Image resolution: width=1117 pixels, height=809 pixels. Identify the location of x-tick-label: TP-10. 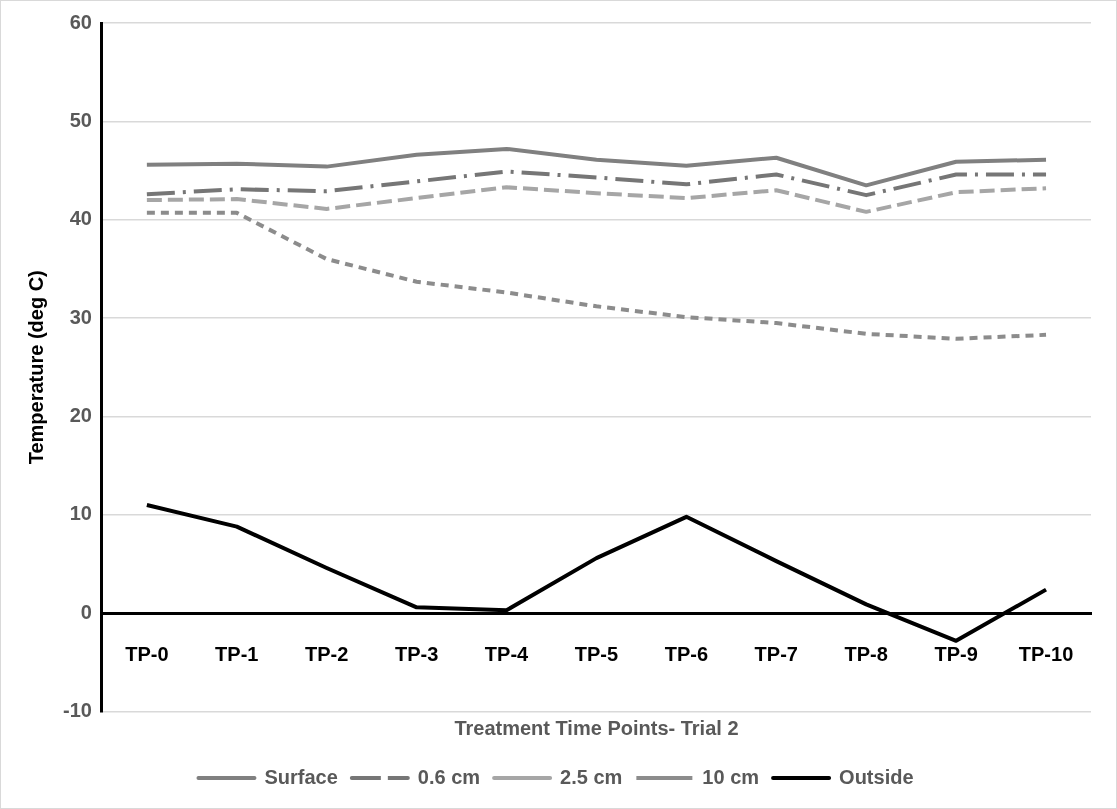
(1046, 653).